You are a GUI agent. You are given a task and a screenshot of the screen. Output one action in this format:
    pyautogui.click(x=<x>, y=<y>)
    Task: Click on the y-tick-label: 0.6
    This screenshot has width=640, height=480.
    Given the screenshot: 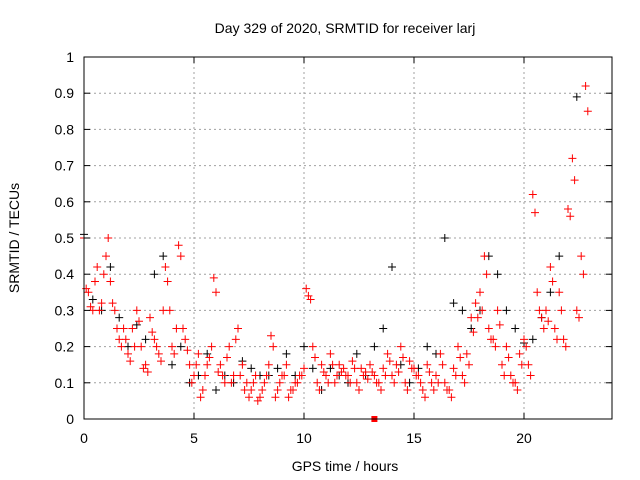 What is the action you would take?
    pyautogui.click(x=65, y=202)
    